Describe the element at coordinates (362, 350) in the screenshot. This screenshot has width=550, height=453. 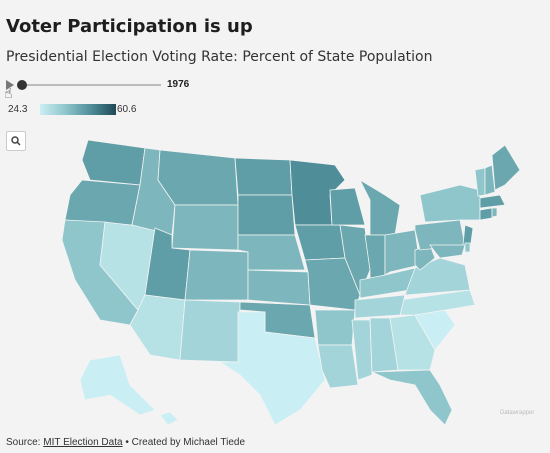
I see `state-mississippi` at that location.